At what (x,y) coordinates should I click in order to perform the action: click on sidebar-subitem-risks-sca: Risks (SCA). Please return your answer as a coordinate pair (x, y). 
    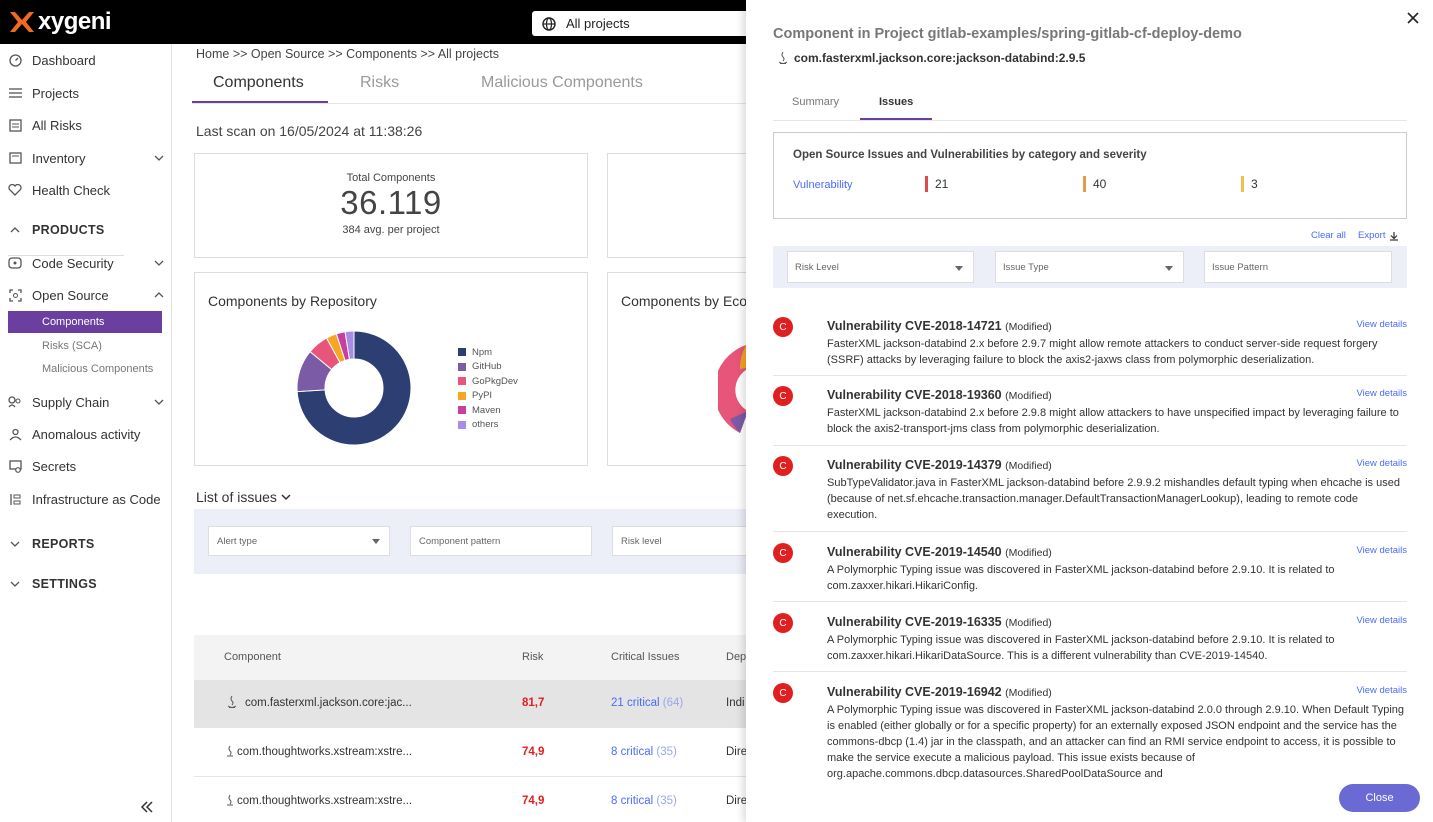
    Looking at the image, I should click on (85, 346).